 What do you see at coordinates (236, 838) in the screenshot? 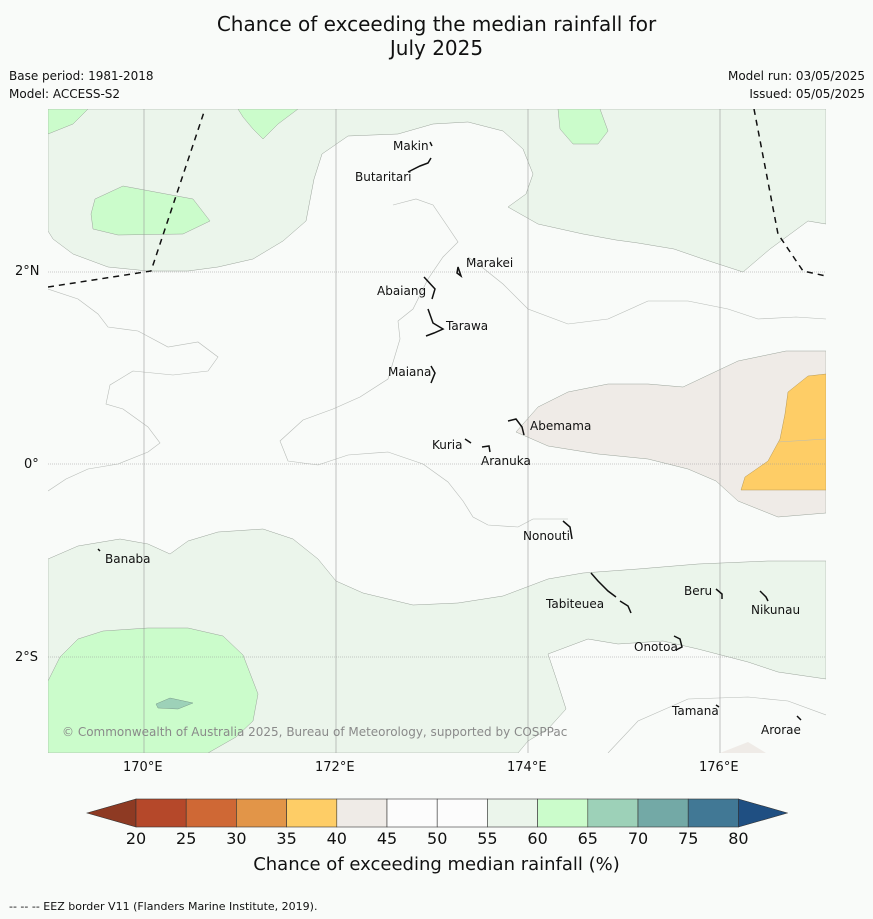
I see `colorbar-tick-label: 30` at bounding box center [236, 838].